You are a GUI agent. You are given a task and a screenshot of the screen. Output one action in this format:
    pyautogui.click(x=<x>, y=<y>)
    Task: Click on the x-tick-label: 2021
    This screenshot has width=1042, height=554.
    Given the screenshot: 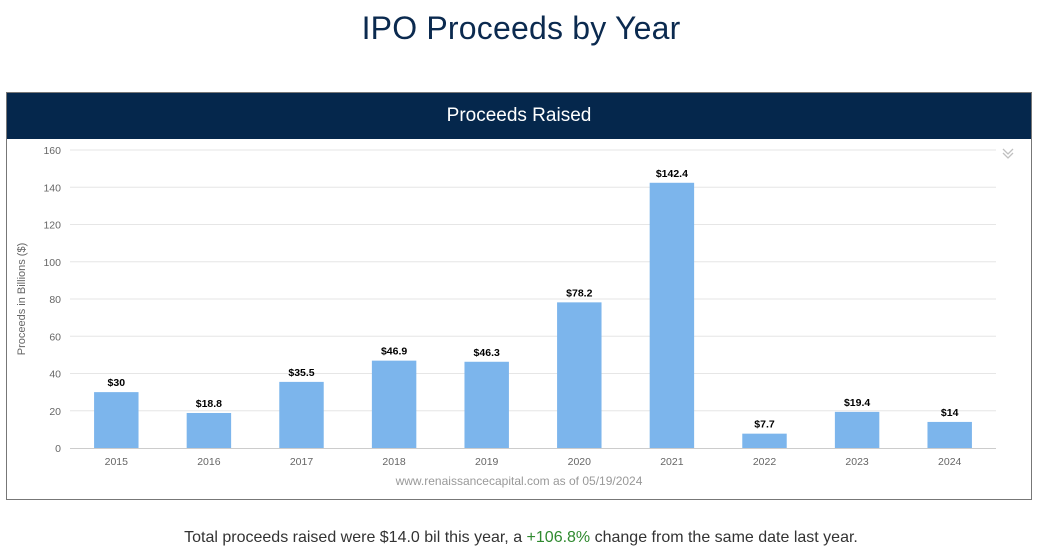 What is the action you would take?
    pyautogui.click(x=672, y=462)
    